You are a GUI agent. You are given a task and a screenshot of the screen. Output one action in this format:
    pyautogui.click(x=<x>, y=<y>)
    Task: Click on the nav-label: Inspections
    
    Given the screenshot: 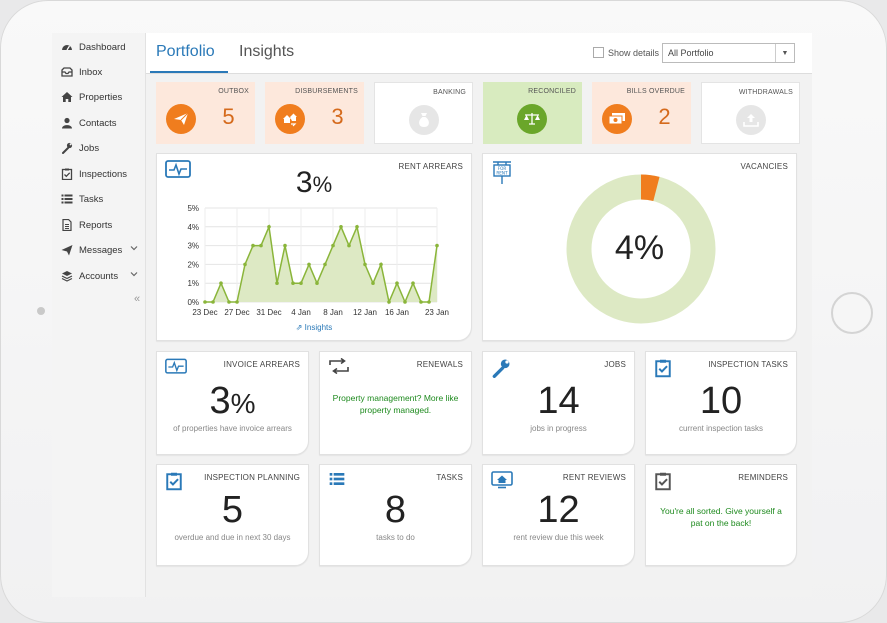 What is the action you would take?
    pyautogui.click(x=103, y=174)
    